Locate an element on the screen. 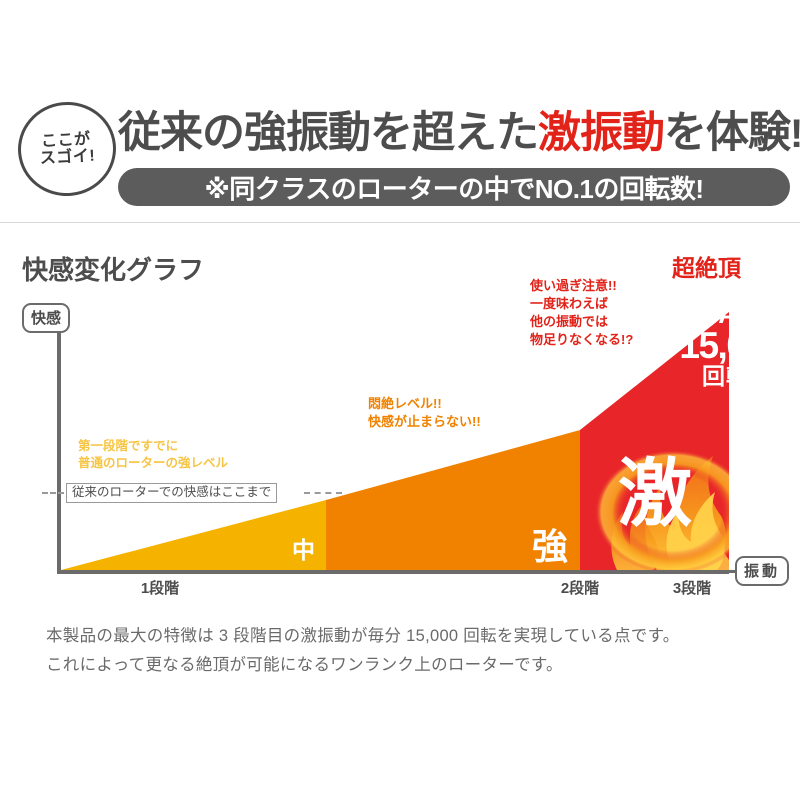 The image size is (800, 800). headline: 従来の強振動を超えた激振動を体験!! is located at coordinates (459, 133).